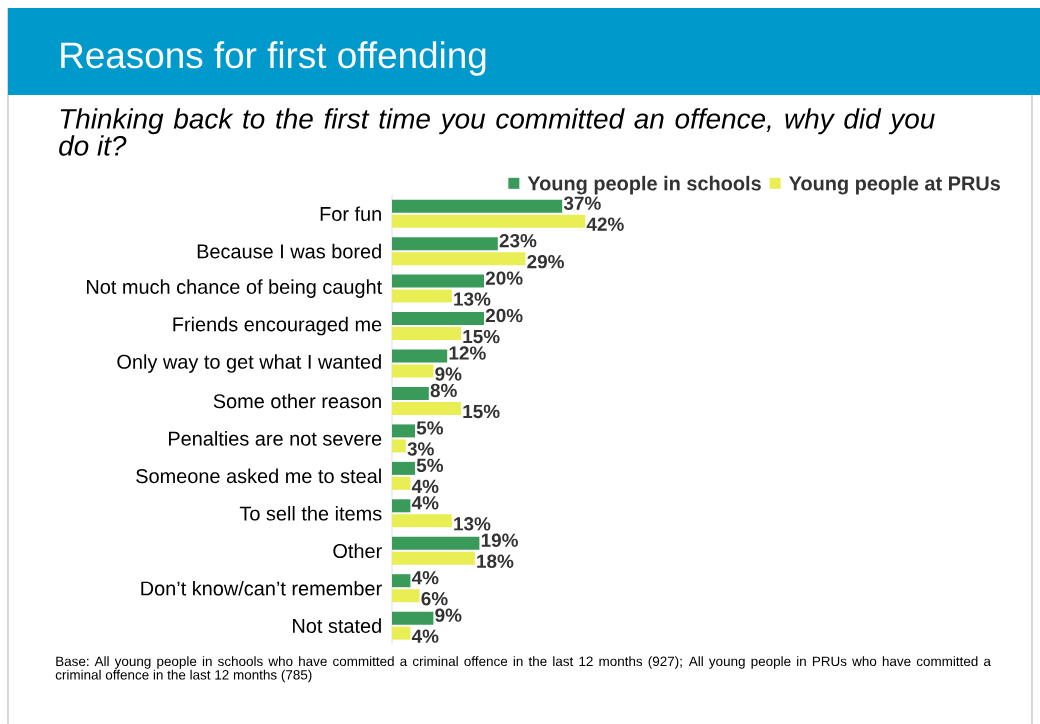 This screenshot has height=724, width=1040. What do you see at coordinates (518, 240) in the screenshot?
I see `data-label: 23%` at bounding box center [518, 240].